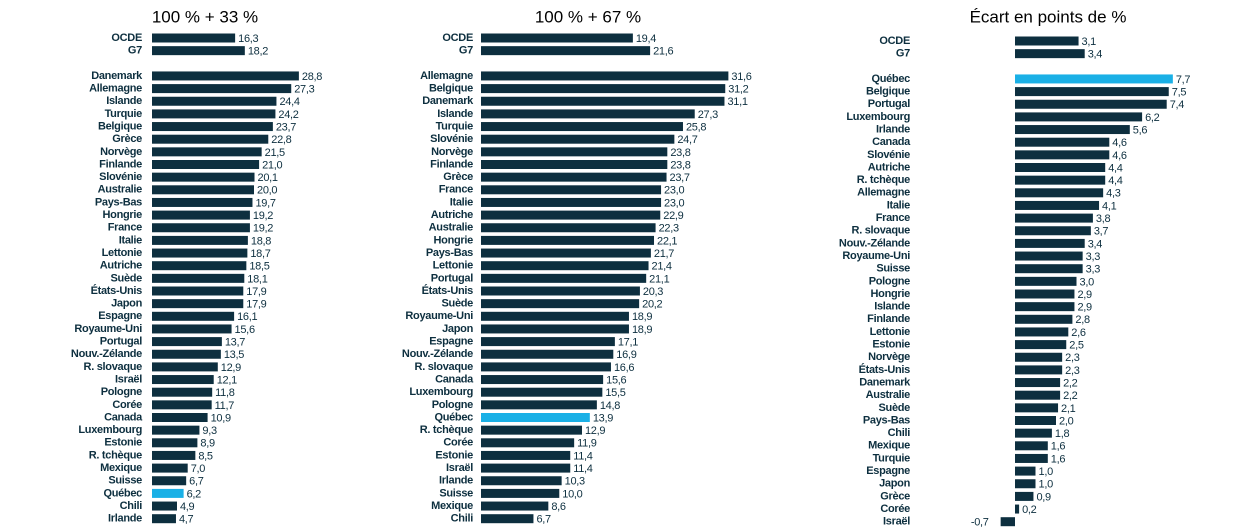 The width and height of the screenshot is (1241, 531). What do you see at coordinates (1029, 510) in the screenshot?
I see `value-label: 0,2` at bounding box center [1029, 510].